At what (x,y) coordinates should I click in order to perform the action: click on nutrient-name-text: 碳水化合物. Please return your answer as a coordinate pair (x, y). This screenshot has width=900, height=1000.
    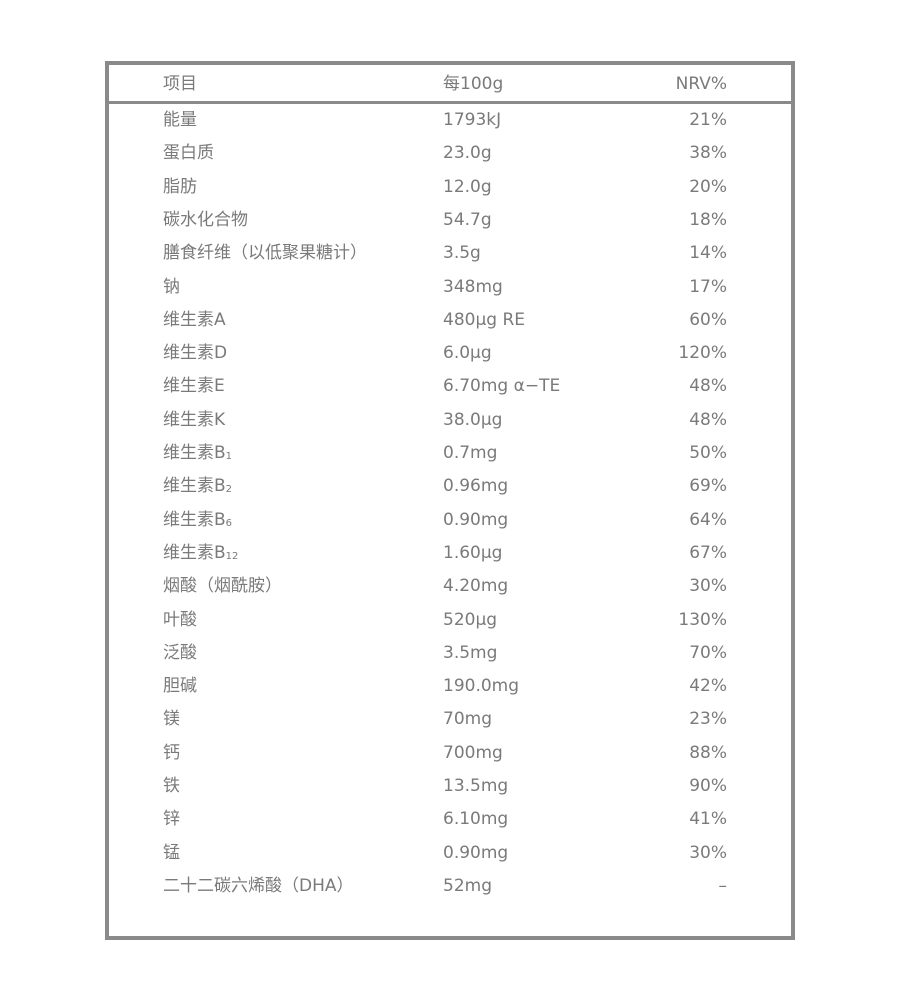
    Looking at the image, I should click on (205, 219).